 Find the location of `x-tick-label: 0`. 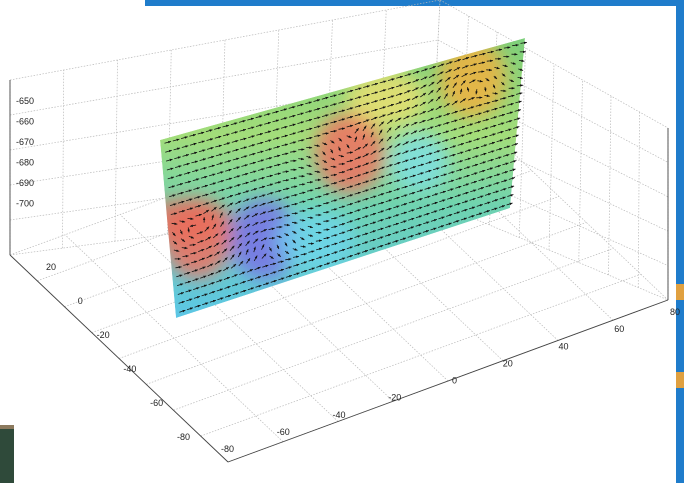

x-tick-label: 0 is located at coordinates (454, 381).